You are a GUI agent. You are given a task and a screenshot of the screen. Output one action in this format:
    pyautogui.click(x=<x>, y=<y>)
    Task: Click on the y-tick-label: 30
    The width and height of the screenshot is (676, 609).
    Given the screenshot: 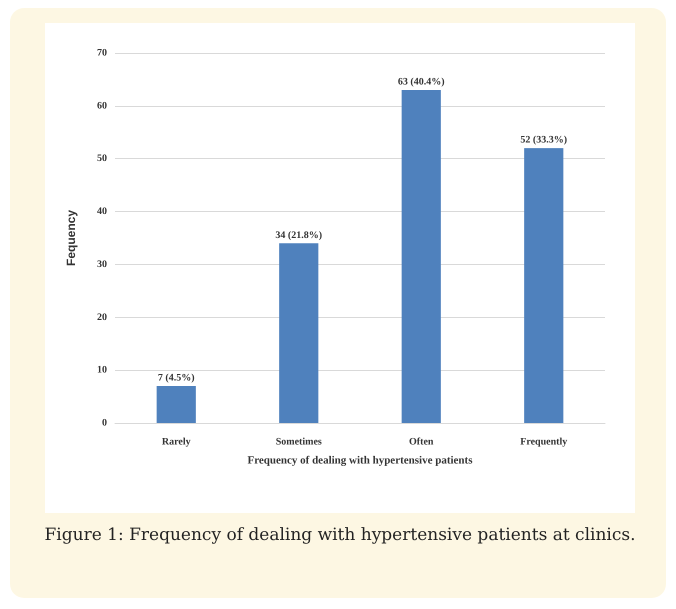 What is the action you would take?
    pyautogui.click(x=102, y=264)
    